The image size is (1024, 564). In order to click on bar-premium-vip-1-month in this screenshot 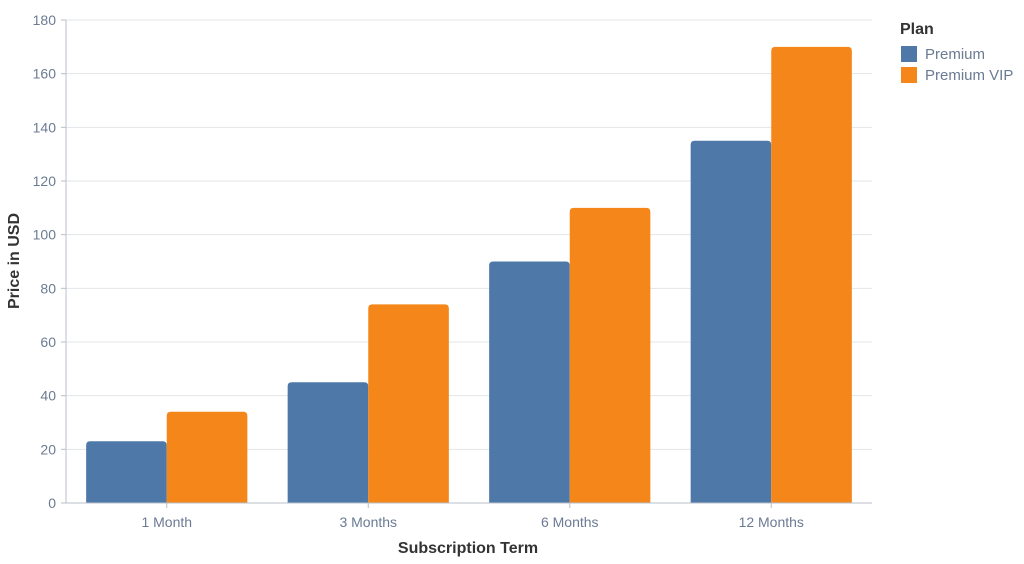, I will do `click(207, 457)`.